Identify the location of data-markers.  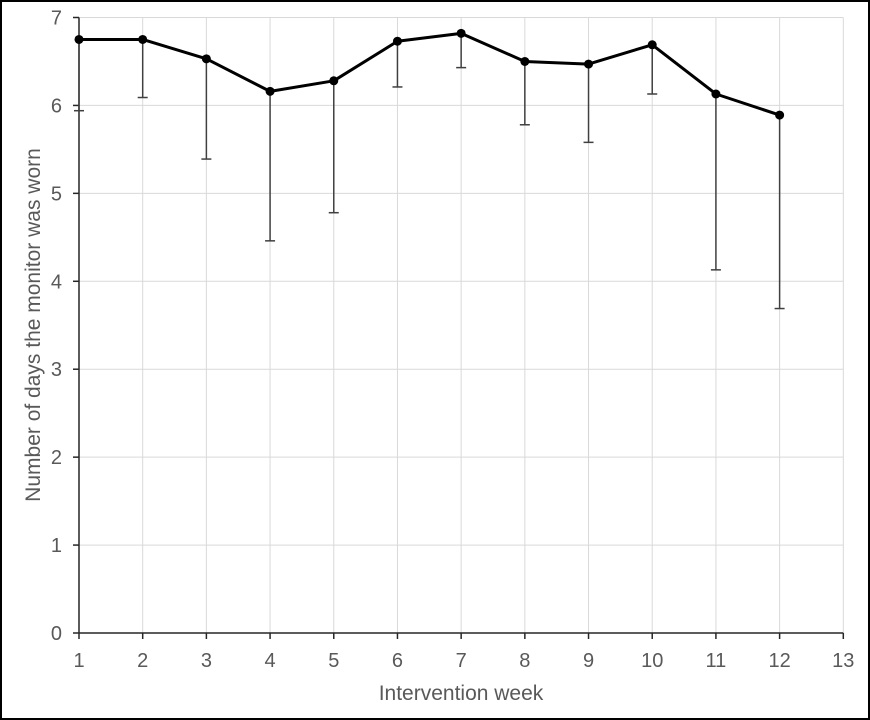
(429, 74).